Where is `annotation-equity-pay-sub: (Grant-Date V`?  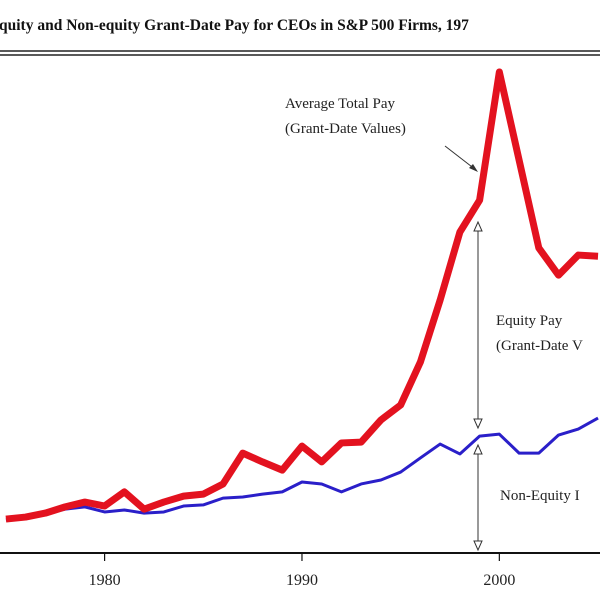 annotation-equity-pay-sub: (Grant-Date V is located at coordinates (539, 346).